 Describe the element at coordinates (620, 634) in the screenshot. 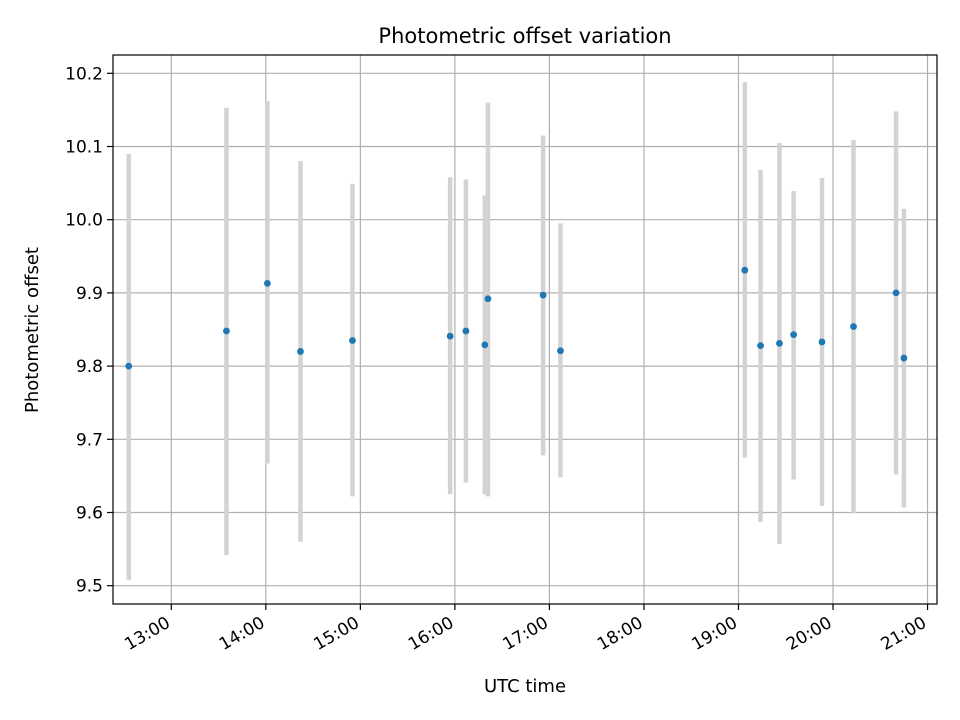

I see `x-tick-label: 18:00` at that location.